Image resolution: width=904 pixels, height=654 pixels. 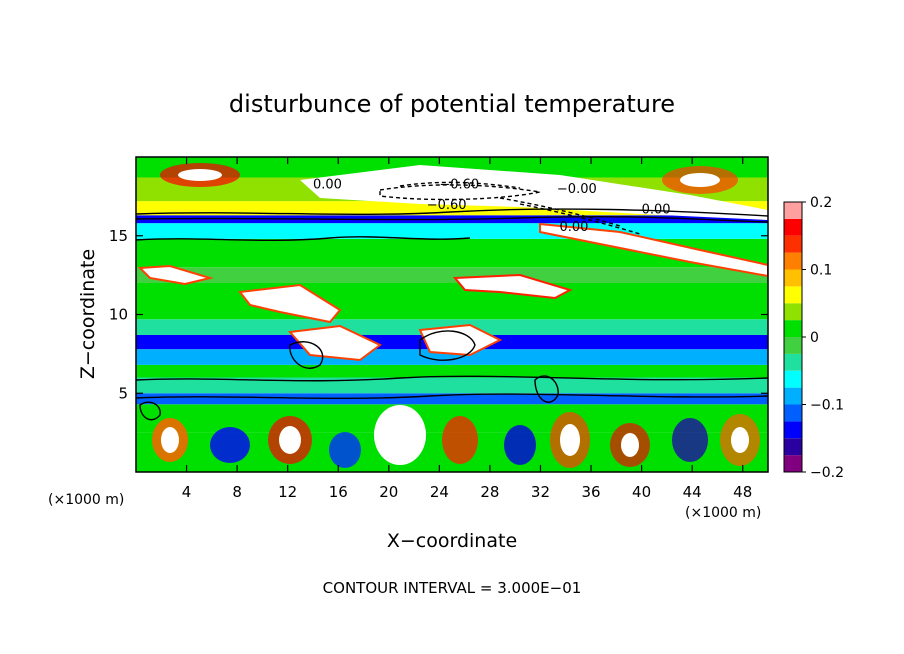 What do you see at coordinates (742, 492) in the screenshot?
I see `x-tick-label: 48` at bounding box center [742, 492].